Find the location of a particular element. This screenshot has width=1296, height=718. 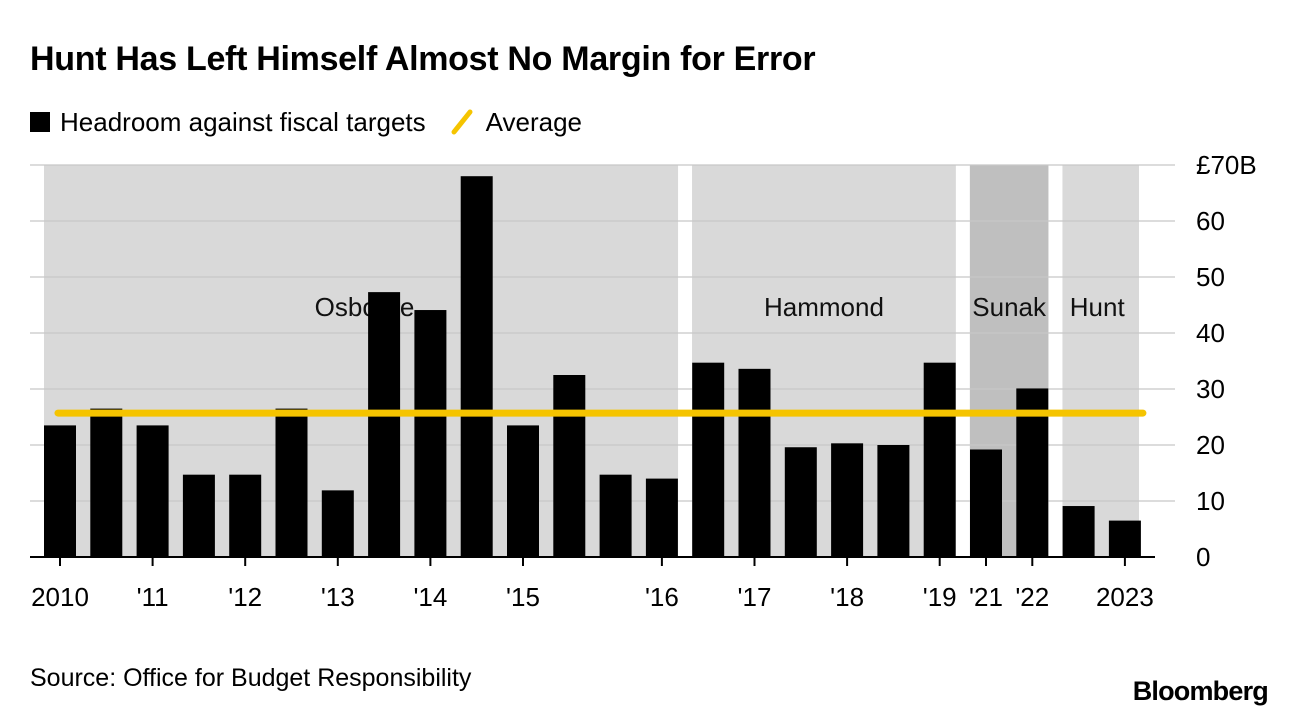

y-tick-label-10: 10 is located at coordinates (1210, 501).